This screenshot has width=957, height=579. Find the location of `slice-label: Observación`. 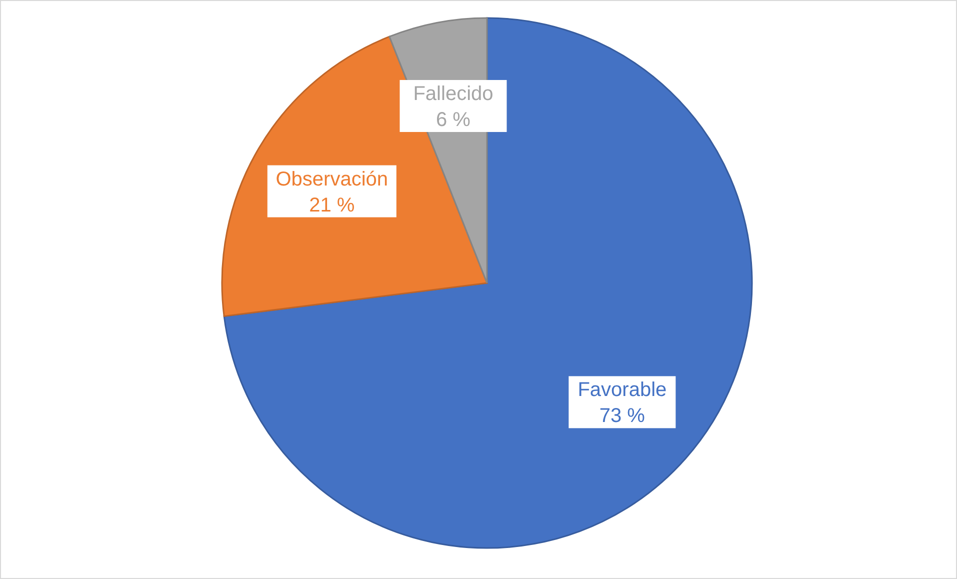

slice-label: Observación is located at coordinates (332, 179).